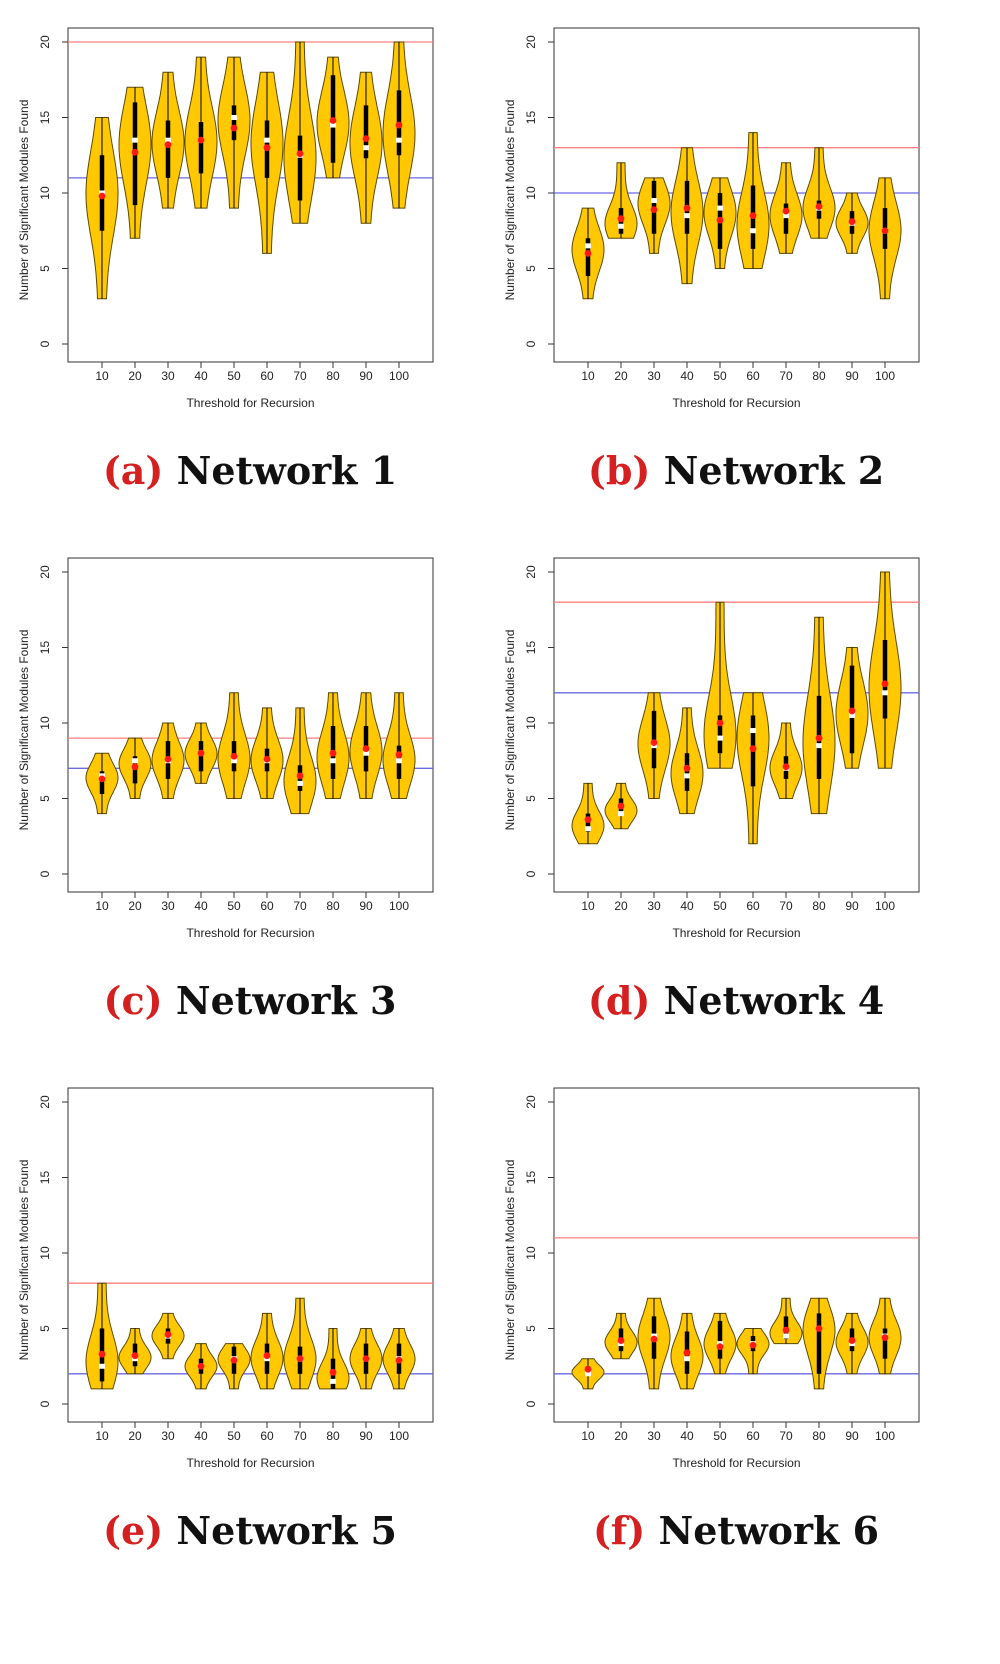 Image resolution: width=1000 pixels, height=1664 pixels. I want to click on caption-letter: (e), so click(133, 1530).